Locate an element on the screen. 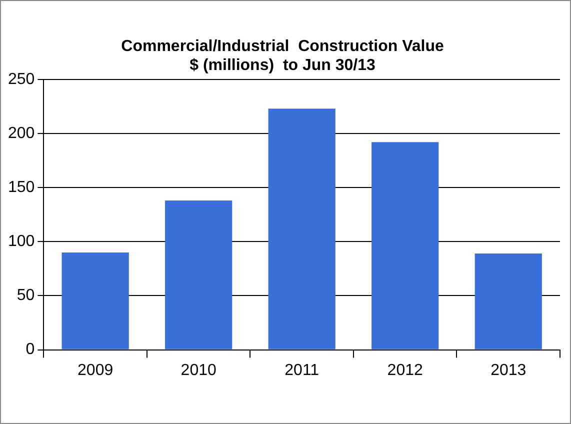  chart-title: Commercial/Industrial Construction Value is located at coordinates (282, 47).